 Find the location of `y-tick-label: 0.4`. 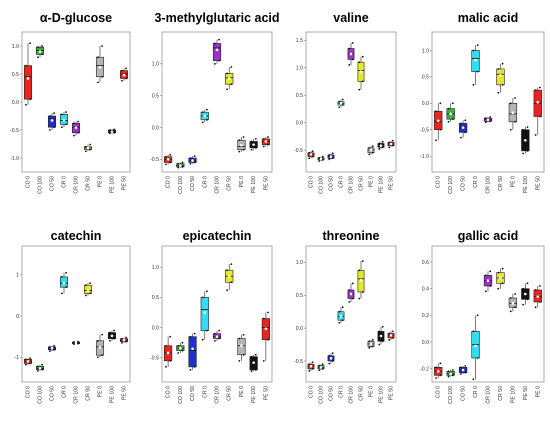

y-tick-label: 0.4 is located at coordinates (425, 289).